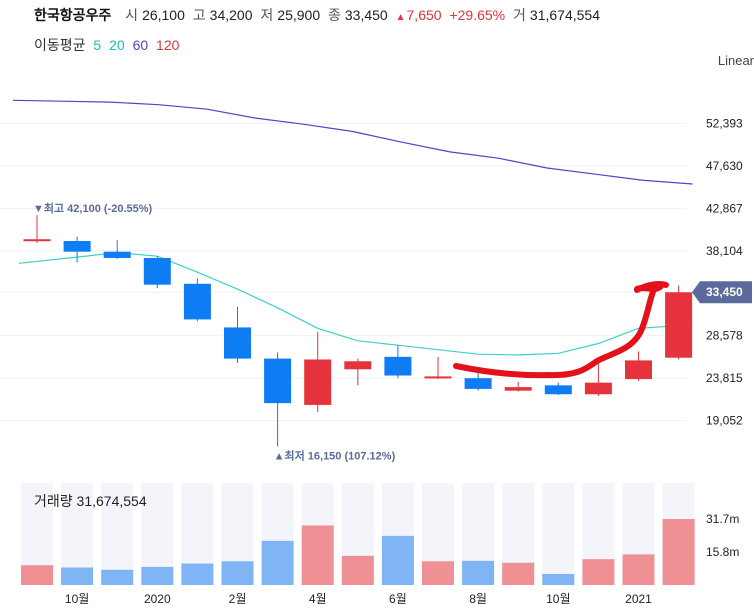 The height and width of the screenshot is (613, 754). I want to click on price-tick-label: 19,052, so click(724, 421).